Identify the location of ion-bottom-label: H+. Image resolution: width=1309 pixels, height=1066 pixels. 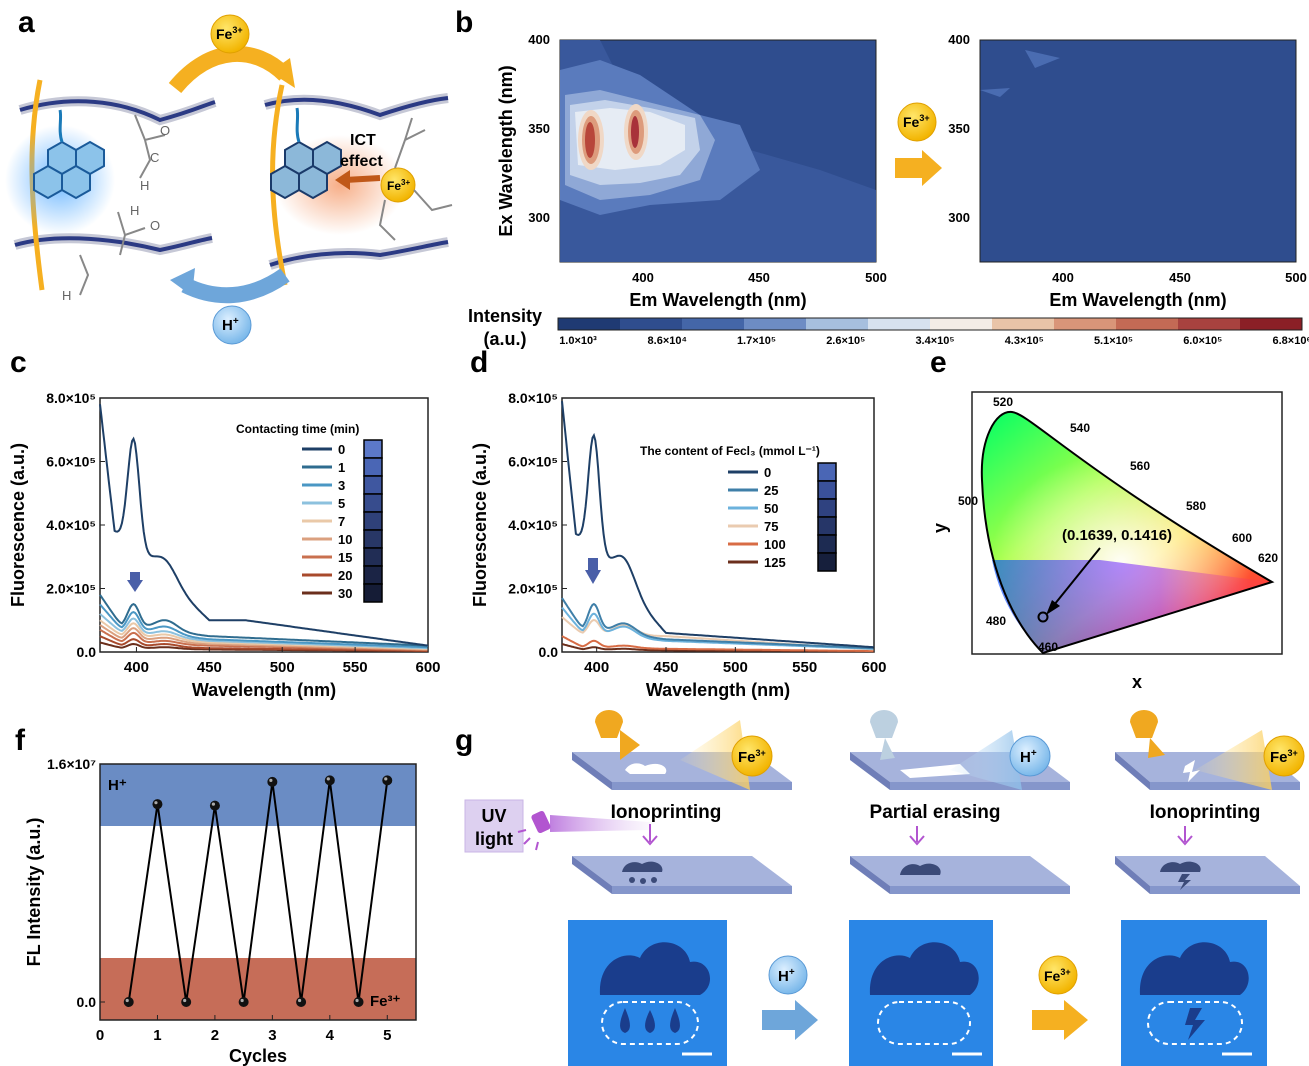
(230, 325).